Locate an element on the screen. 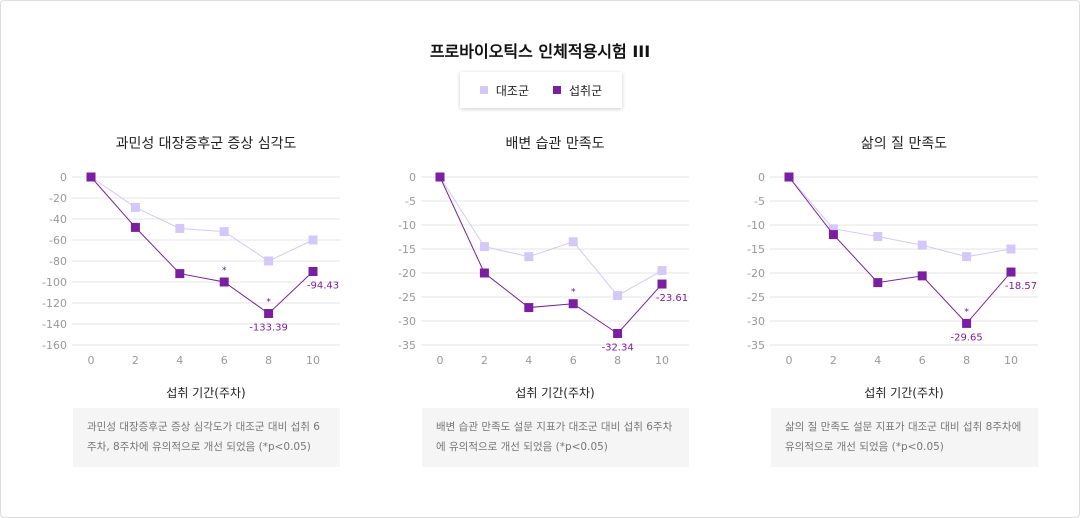 This screenshot has width=1080, height=518. data-label: -32.34 is located at coordinates (617, 347).